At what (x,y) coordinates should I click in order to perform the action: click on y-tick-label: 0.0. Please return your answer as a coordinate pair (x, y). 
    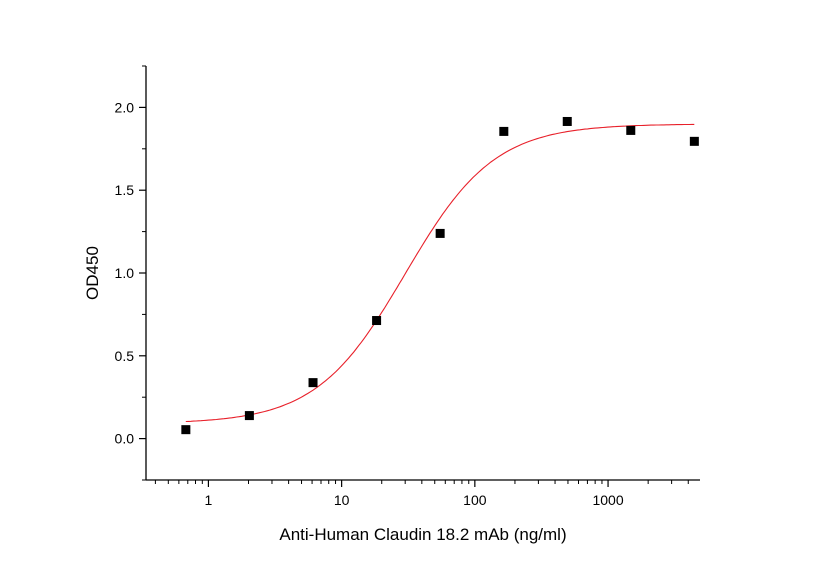
    Looking at the image, I should click on (125, 439).